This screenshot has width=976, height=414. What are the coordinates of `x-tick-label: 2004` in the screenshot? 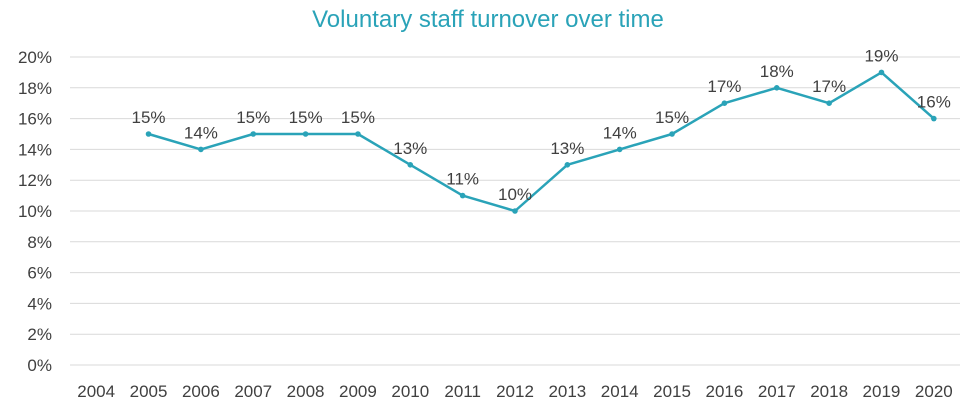 It's located at (96, 391).